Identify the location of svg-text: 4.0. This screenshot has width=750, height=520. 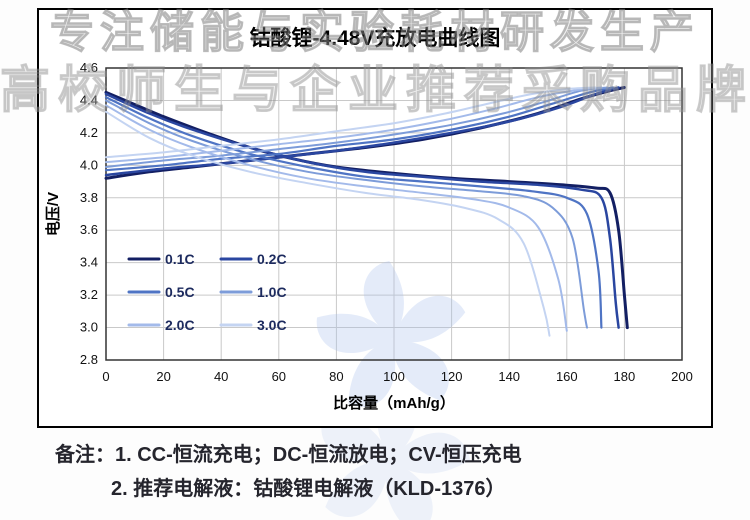
(89, 164).